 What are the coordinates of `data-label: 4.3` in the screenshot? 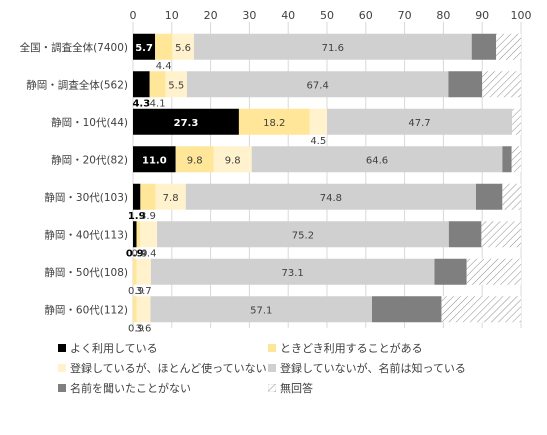 It's located at (141, 103).